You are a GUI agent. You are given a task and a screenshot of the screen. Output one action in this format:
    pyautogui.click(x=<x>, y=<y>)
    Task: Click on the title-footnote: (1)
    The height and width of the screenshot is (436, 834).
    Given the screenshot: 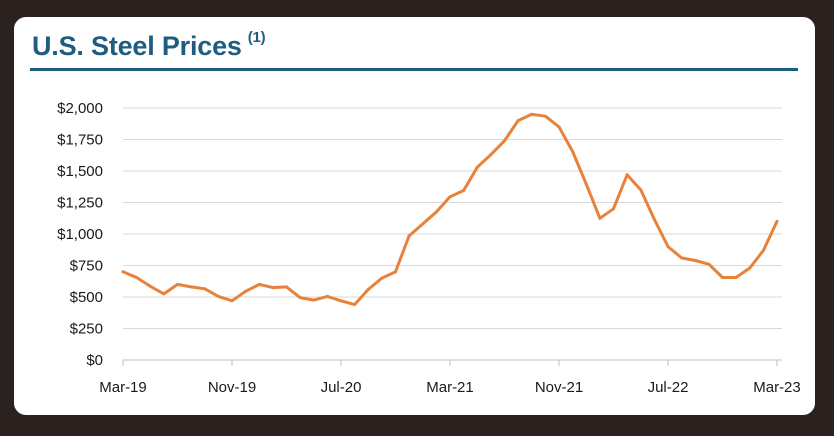 What is the action you would take?
    pyautogui.click(x=256, y=37)
    